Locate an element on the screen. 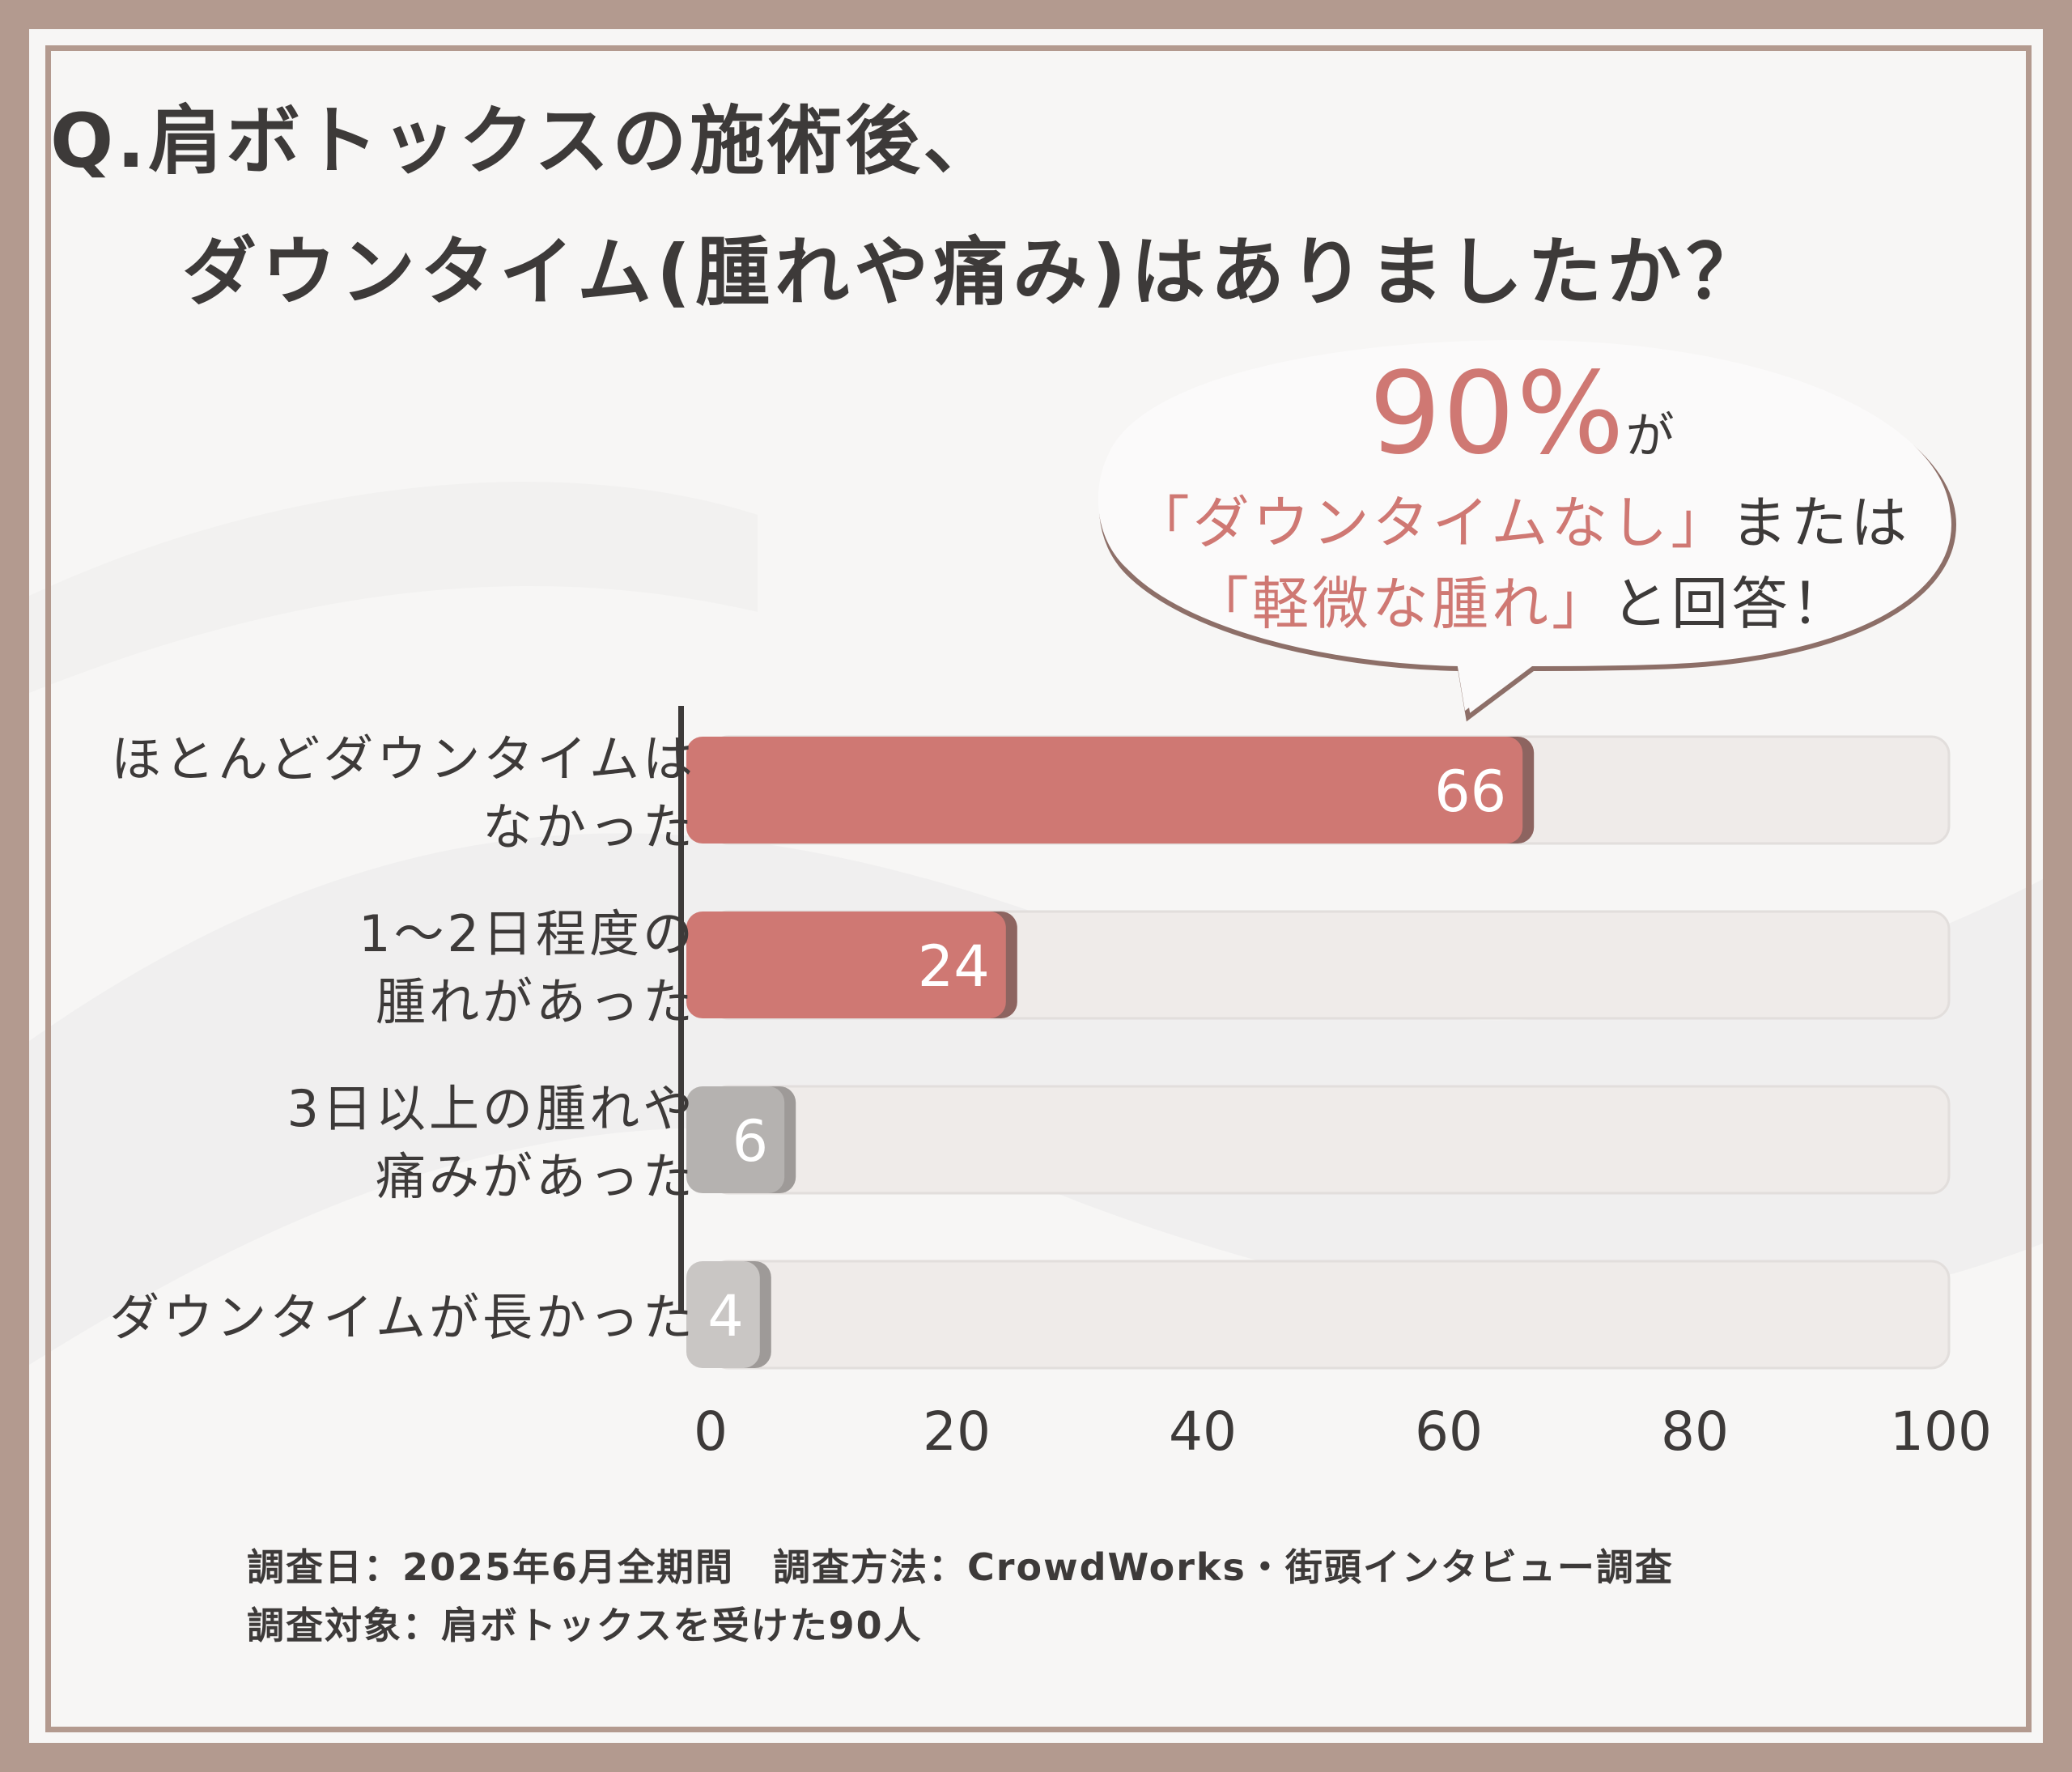 Image resolution: width=2072 pixels, height=1772 pixels. bar-value-label: 4 is located at coordinates (725, 1316).